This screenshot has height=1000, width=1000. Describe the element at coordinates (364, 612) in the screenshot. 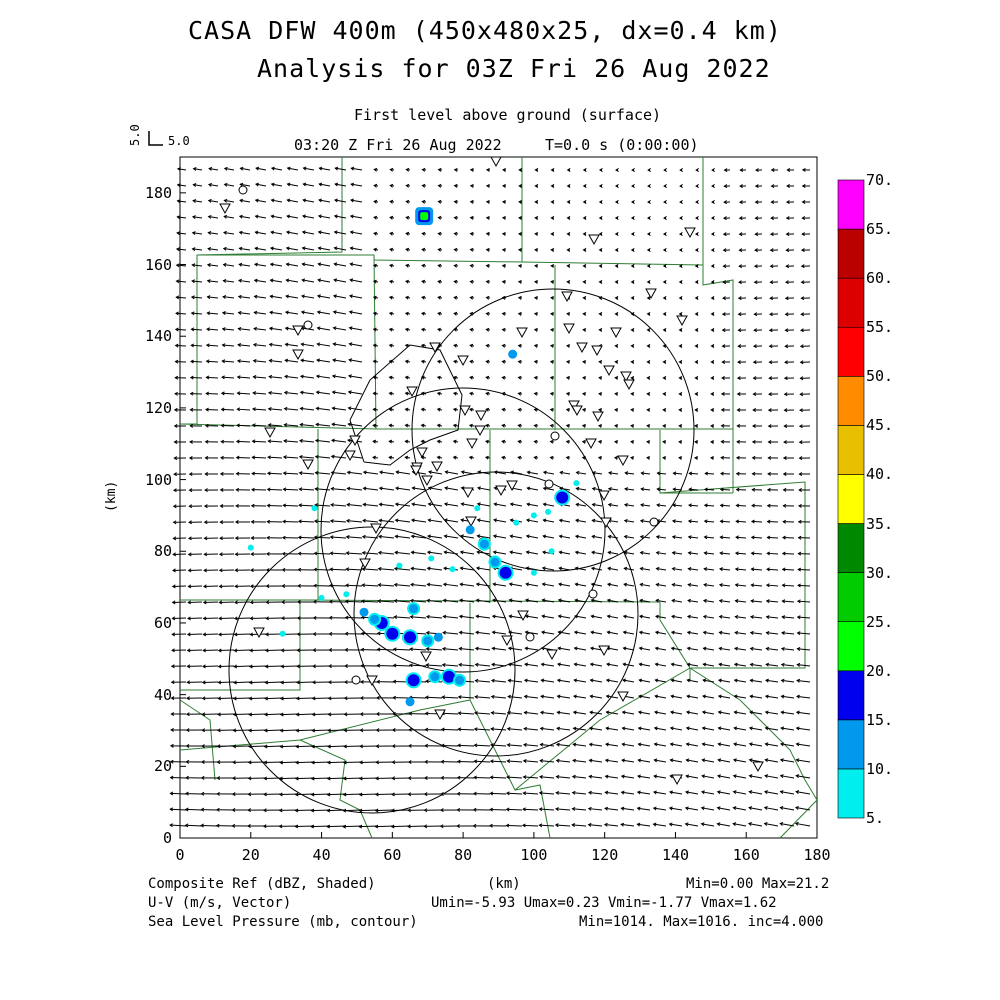

I see `reflectivity-echo` at that location.